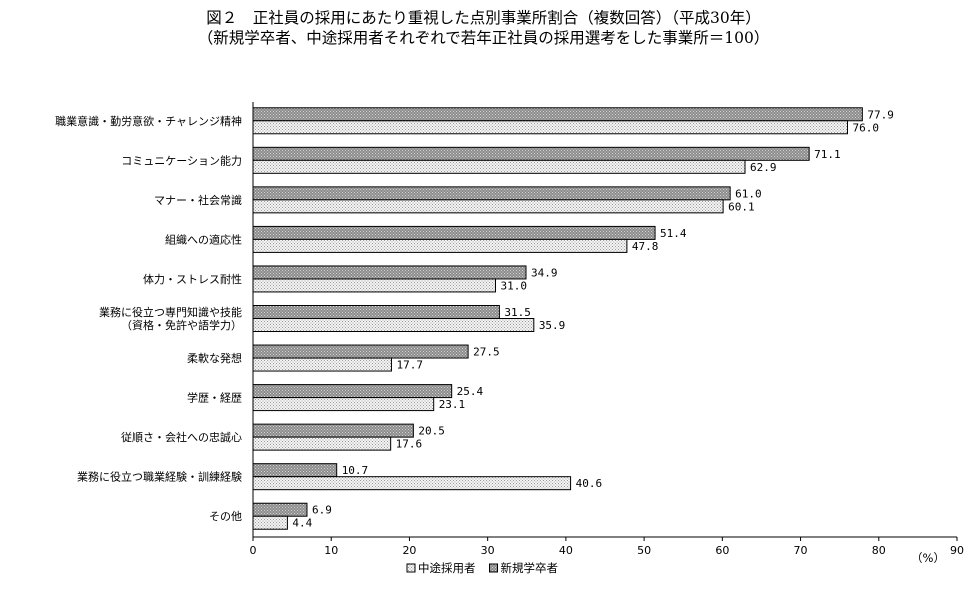 This screenshot has height=589, width=967. Describe the element at coordinates (181, 160) in the screenshot. I see `category-label: コミュニケーション能力` at that location.